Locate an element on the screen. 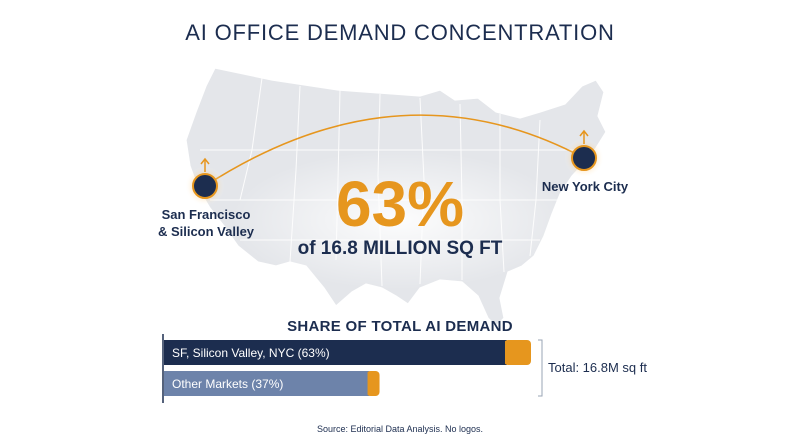  nyc-marker is located at coordinates (584, 153).